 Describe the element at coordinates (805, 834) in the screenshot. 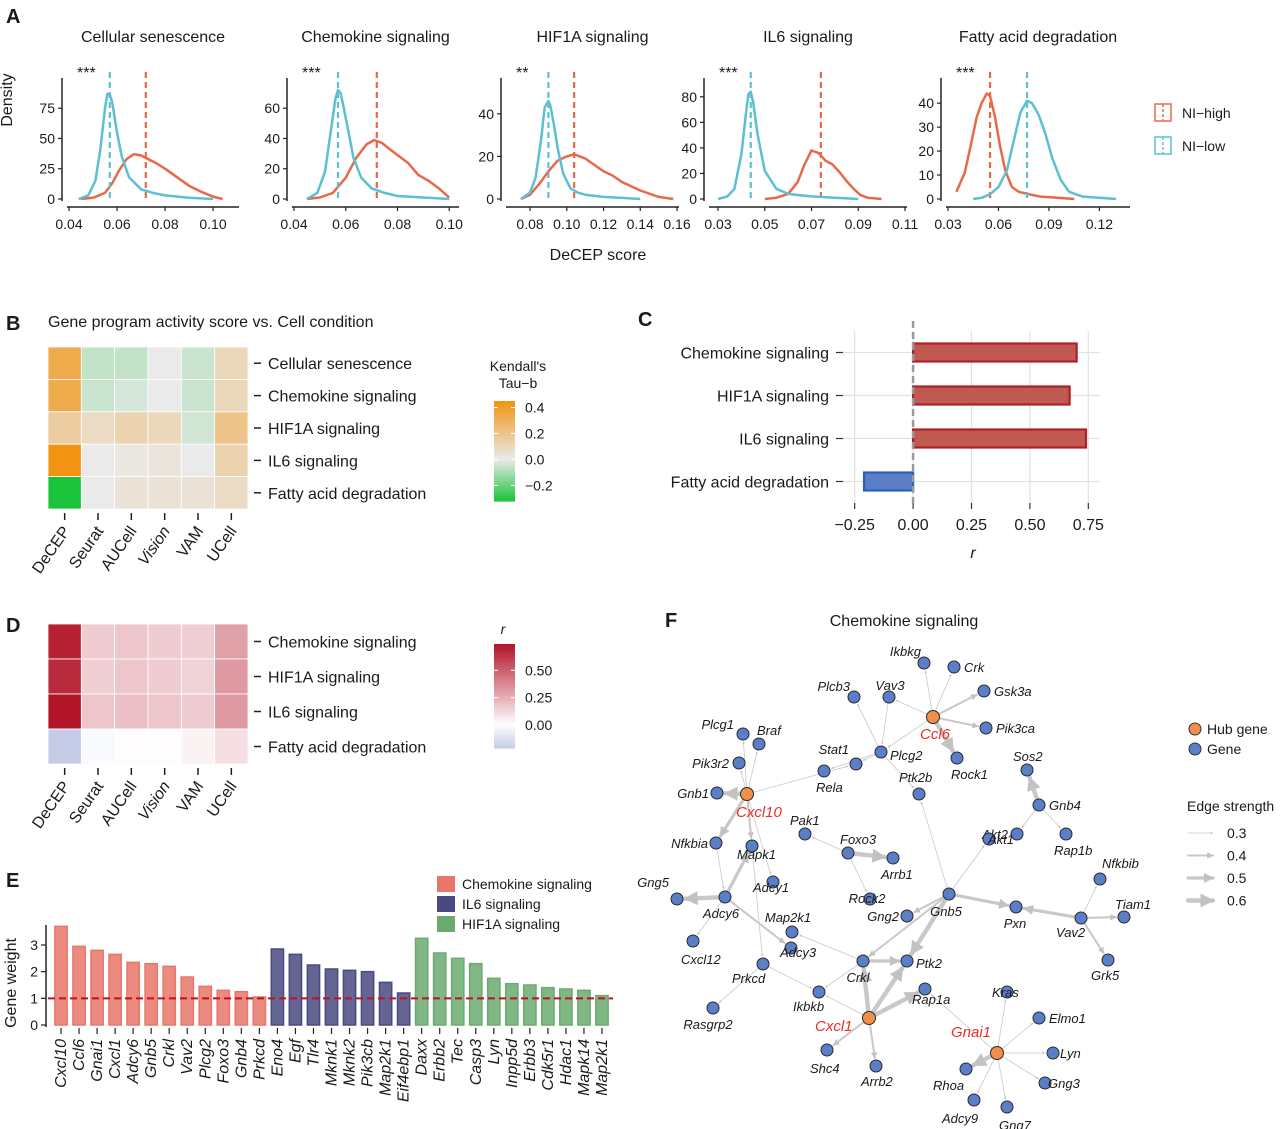

I see `node-pak1` at that location.